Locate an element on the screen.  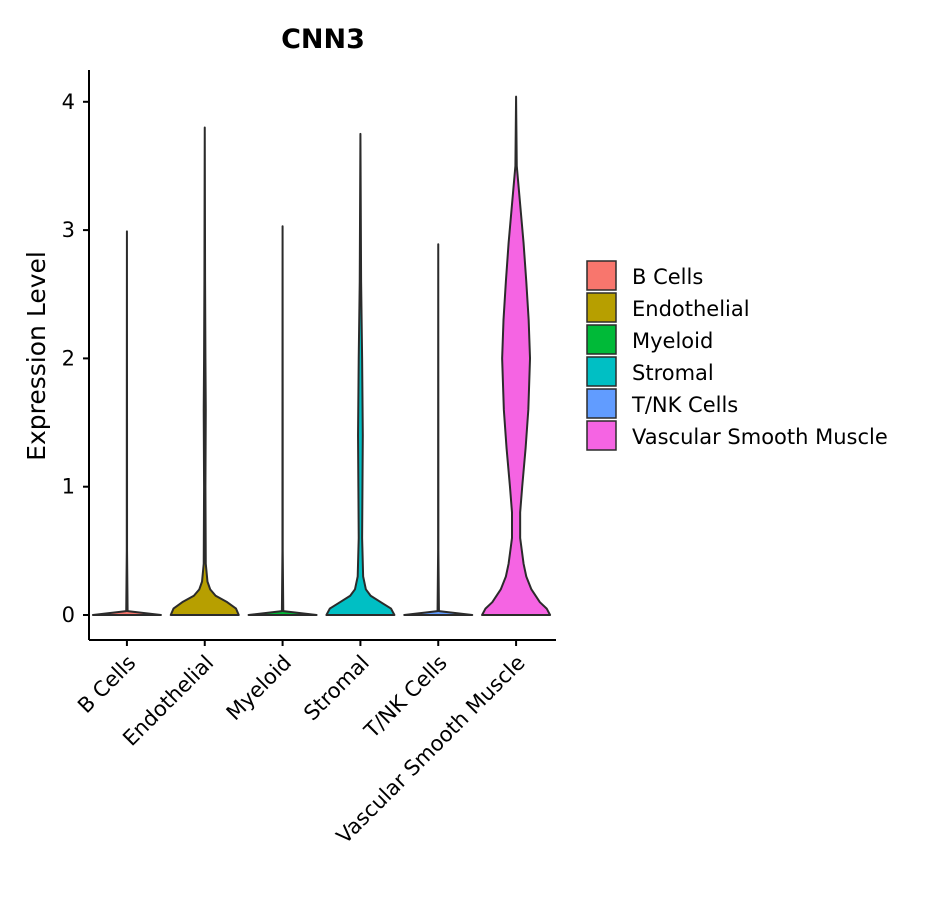
legend-swatch-t-nk-cells is located at coordinates (601, 403).